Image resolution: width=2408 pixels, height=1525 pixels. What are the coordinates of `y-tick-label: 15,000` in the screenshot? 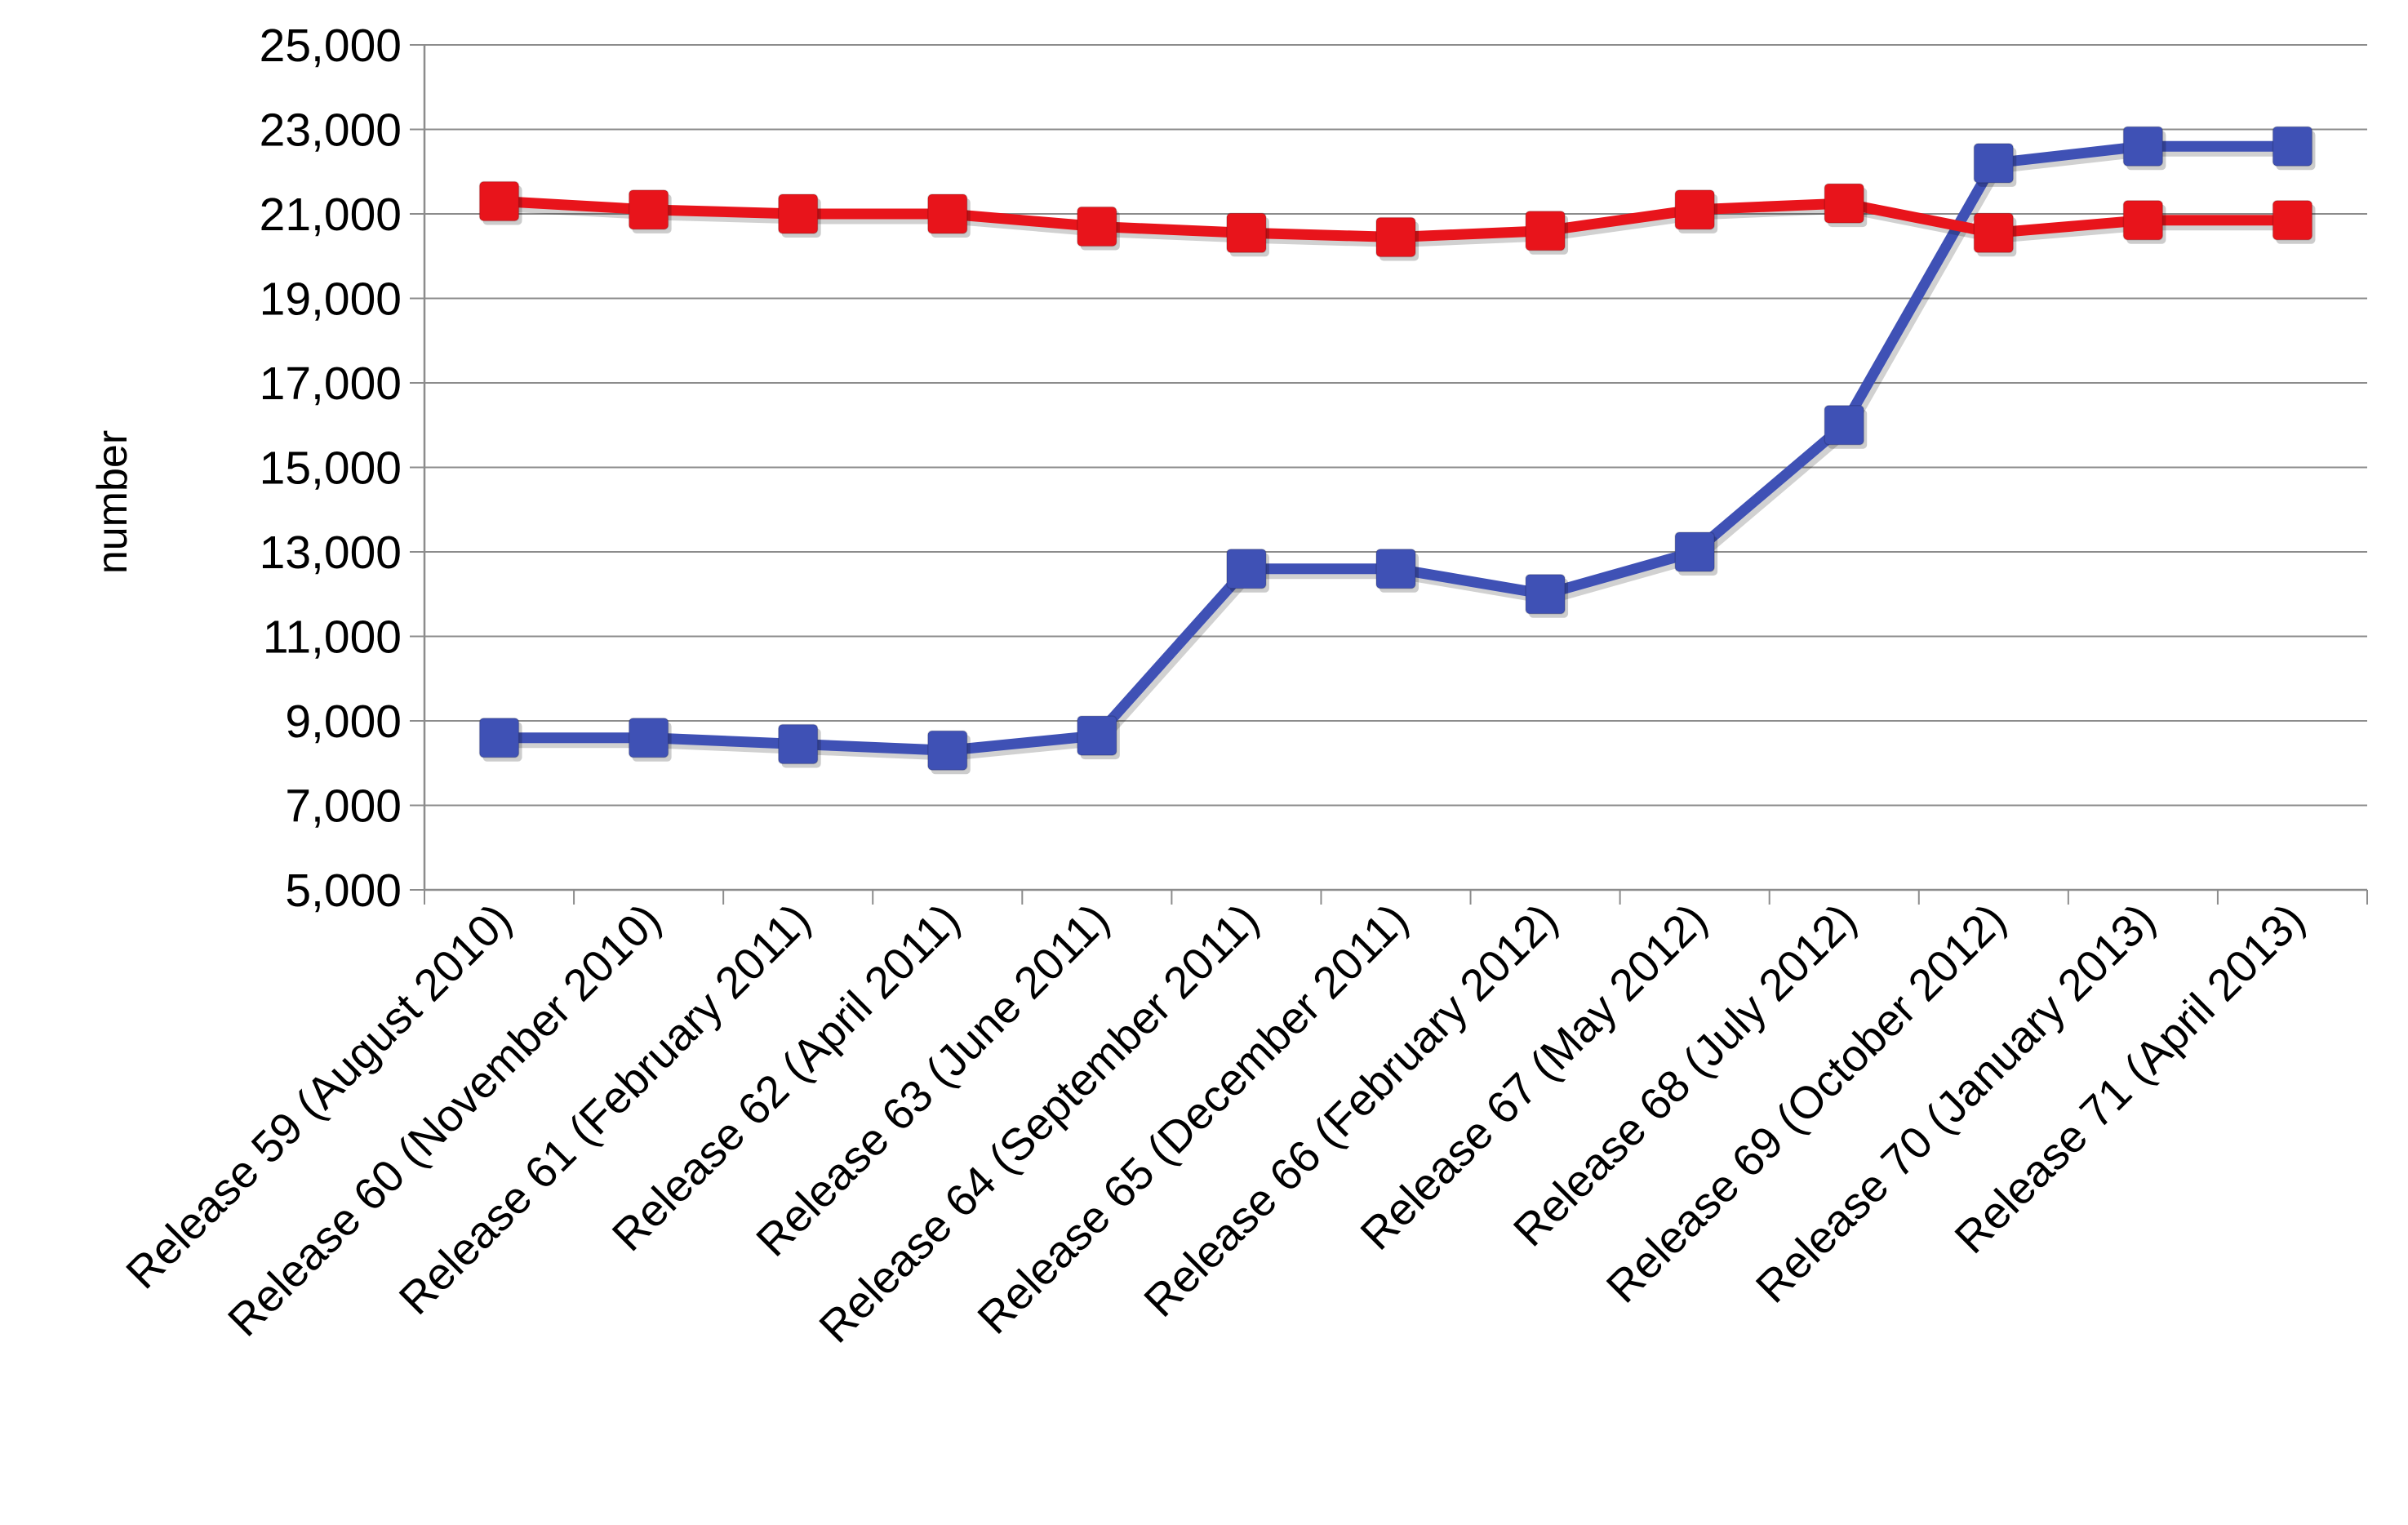 It's located at (331, 468).